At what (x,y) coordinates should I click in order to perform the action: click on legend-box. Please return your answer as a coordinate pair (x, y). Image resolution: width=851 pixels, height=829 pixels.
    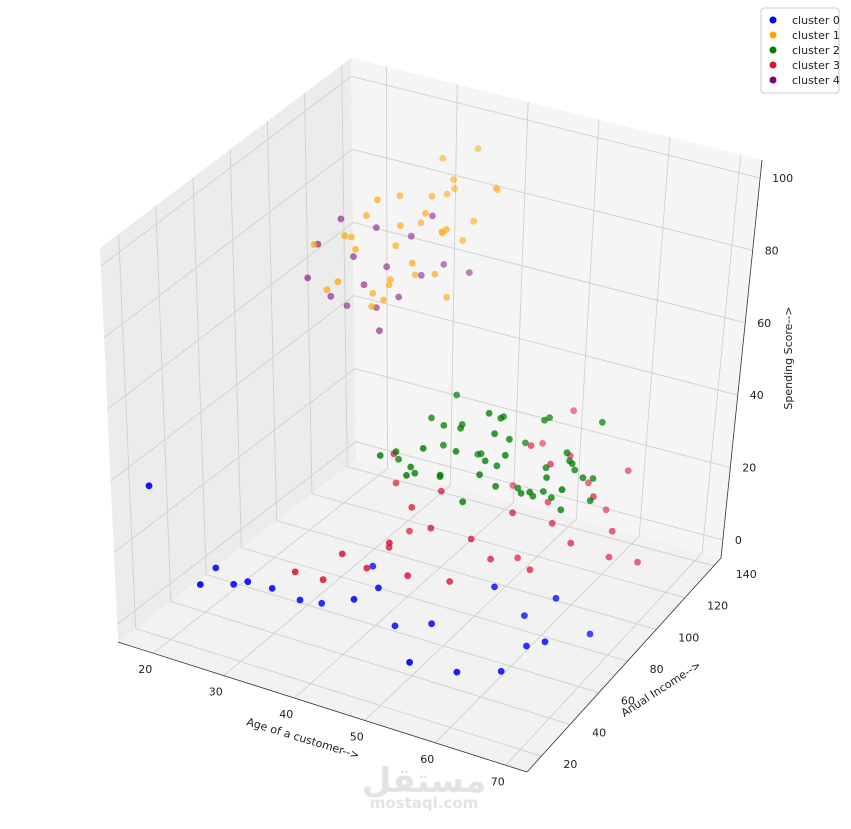
    Looking at the image, I should click on (800, 50).